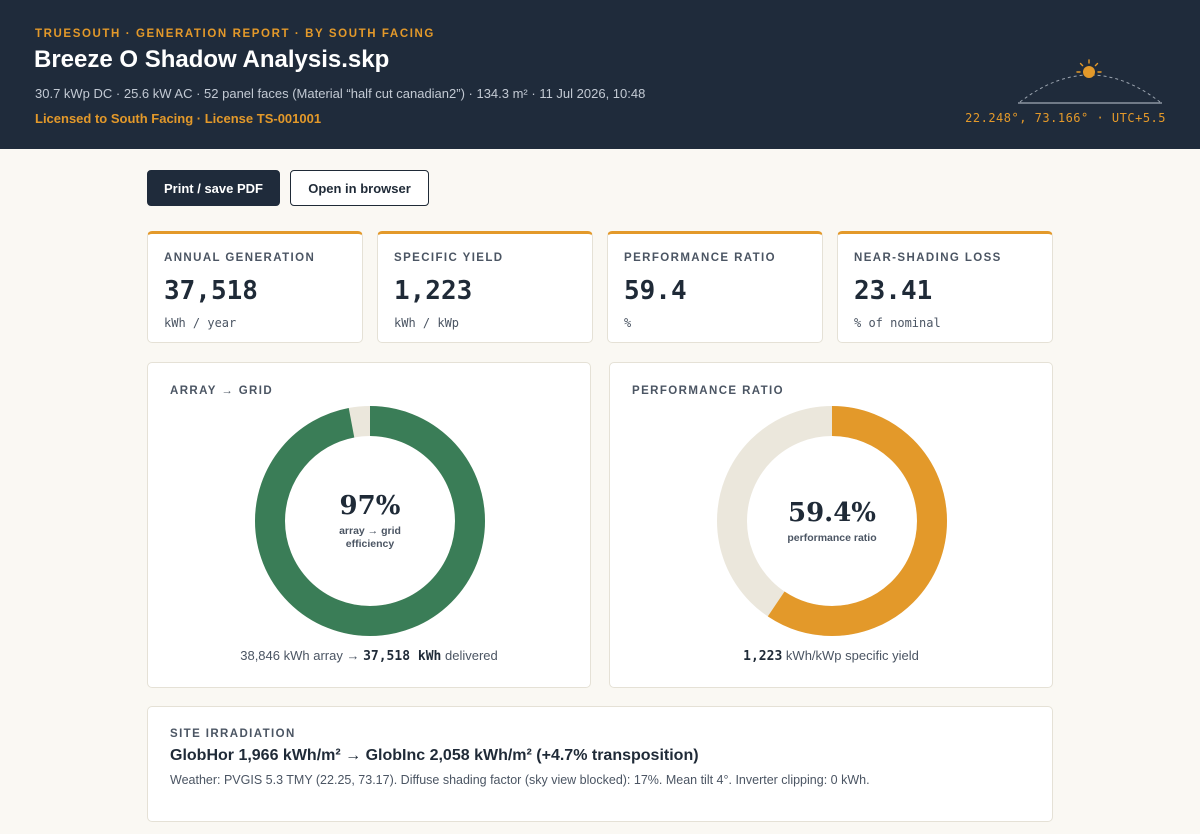  What do you see at coordinates (449, 258) in the screenshot?
I see `kpi-label: SPECIFIC YIELD` at bounding box center [449, 258].